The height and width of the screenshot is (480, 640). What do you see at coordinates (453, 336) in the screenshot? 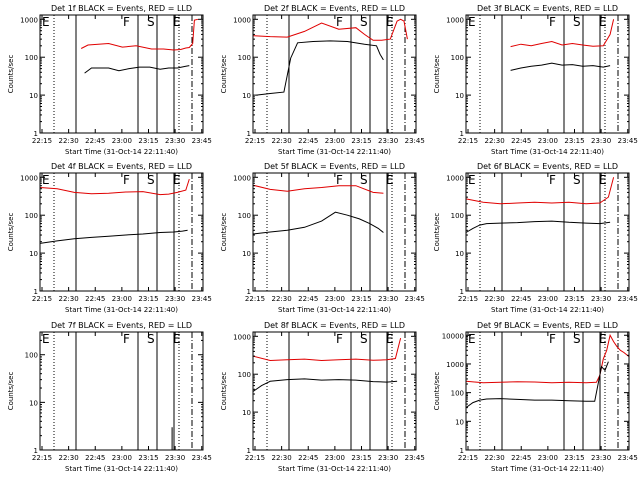
I see `y-tick-label: 10000` at bounding box center [453, 336].